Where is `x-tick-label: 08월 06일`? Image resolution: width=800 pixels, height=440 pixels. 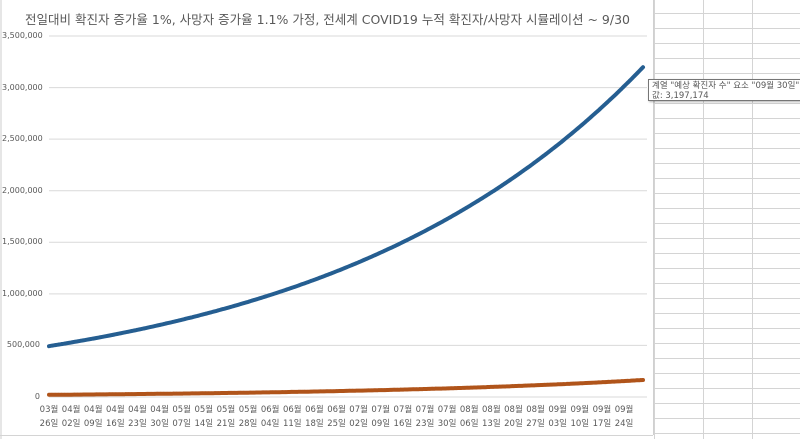 x-tick-label: 08월 06일 is located at coordinates (469, 417).